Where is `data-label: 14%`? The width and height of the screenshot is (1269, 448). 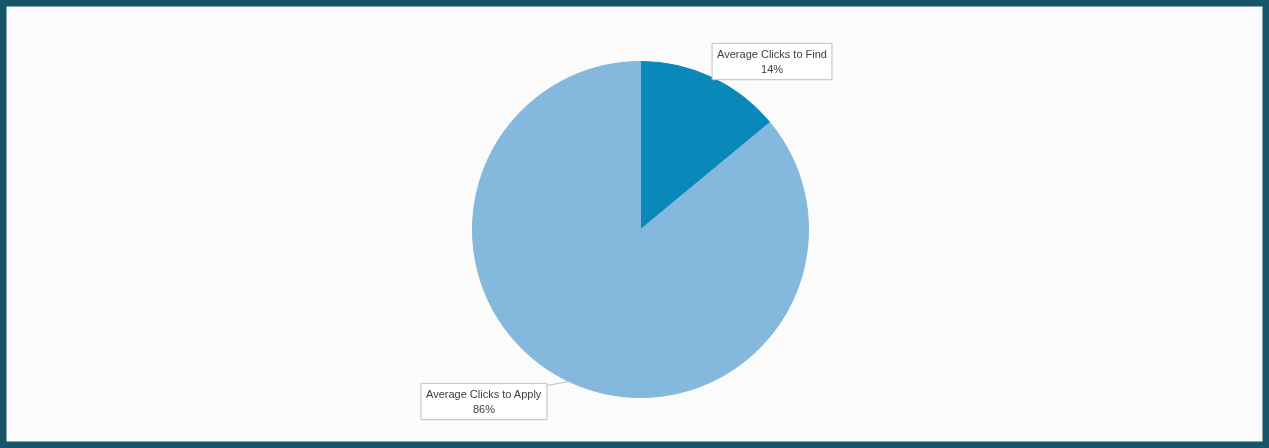 data-label: 14% is located at coordinates (772, 68).